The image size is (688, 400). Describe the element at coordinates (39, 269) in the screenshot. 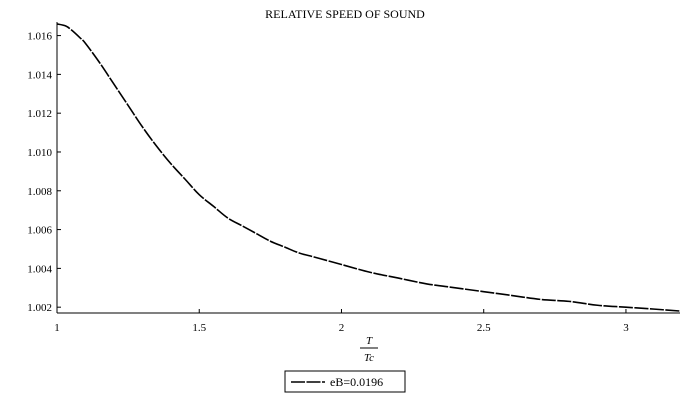

I see `y-tick-label: 1.004` at that location.